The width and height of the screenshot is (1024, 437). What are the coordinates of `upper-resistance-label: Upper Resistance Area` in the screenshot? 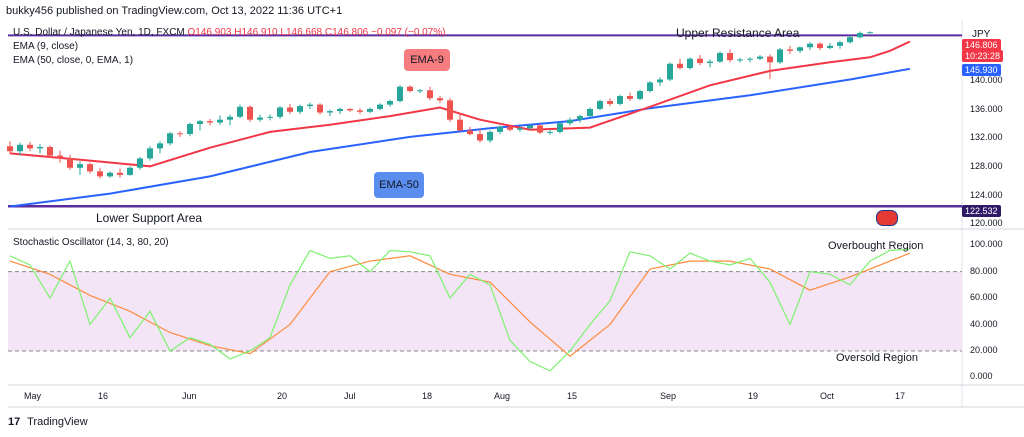 It's located at (738, 33).